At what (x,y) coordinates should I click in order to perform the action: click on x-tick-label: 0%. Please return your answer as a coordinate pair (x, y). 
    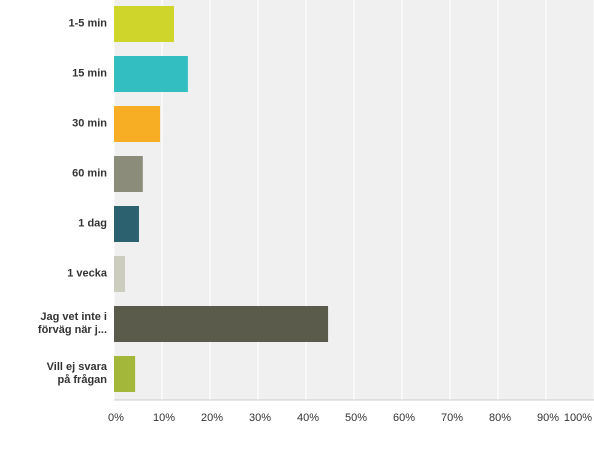
    Looking at the image, I should click on (116, 418).